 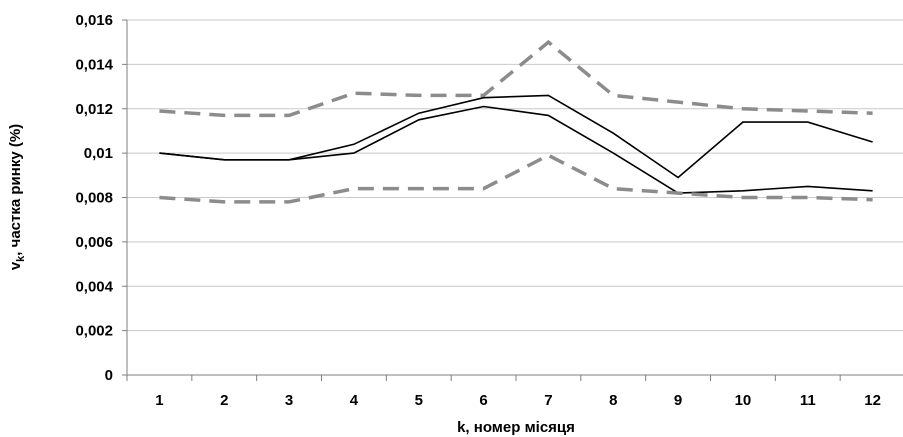 What do you see at coordinates (289, 400) in the screenshot?
I see `x-tick-label: 3` at bounding box center [289, 400].